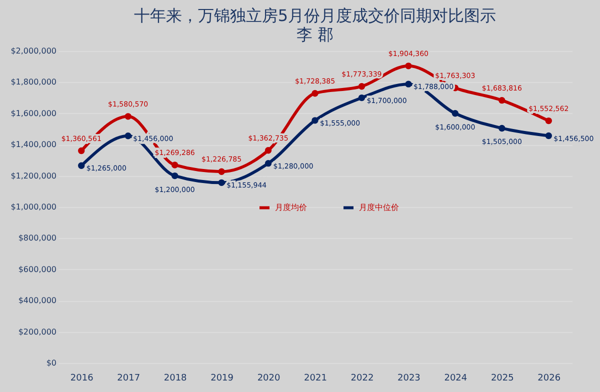 This screenshot has width=600, height=392. Describe the element at coordinates (33, 145) in the screenshot. I see `y-tick-label: $1,400,000` at that location.